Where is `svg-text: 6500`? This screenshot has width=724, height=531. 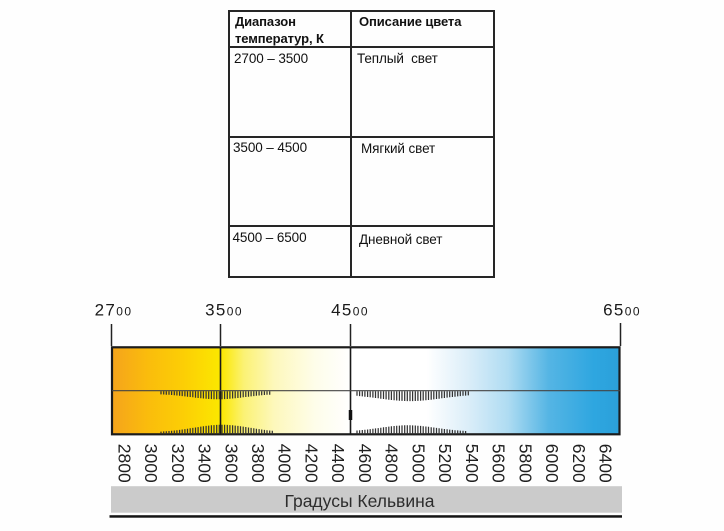
svg-text: 6500 is located at coordinates (622, 310).